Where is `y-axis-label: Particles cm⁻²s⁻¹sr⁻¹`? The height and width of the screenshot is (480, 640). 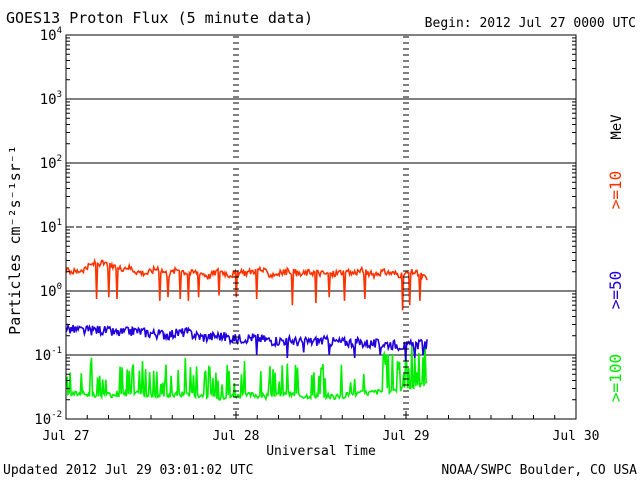 y-axis-label: Particles cm⁻²s⁻¹sr⁻¹ is located at coordinates (15, 240).